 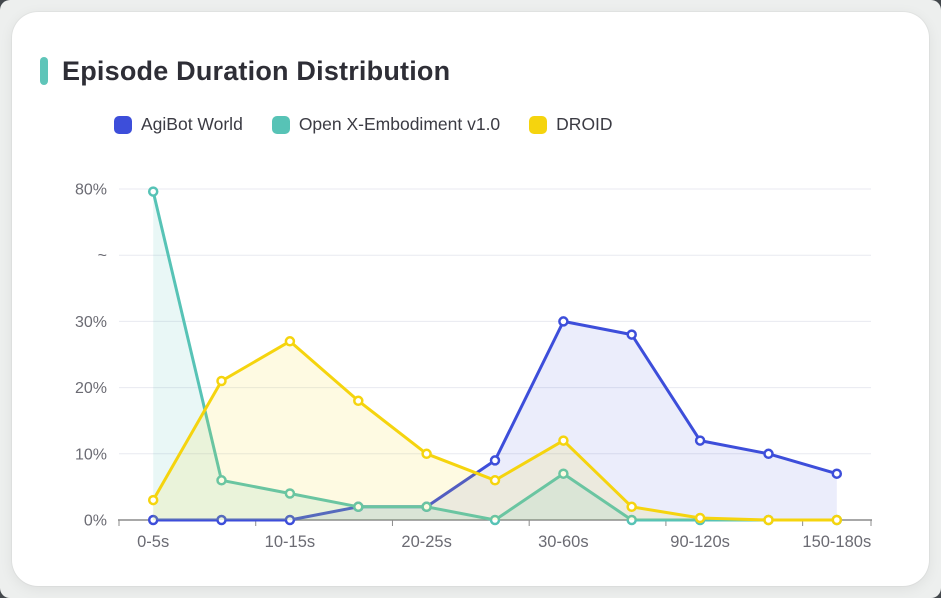 I want to click on svg-text: 20-25s, so click(x=426, y=542).